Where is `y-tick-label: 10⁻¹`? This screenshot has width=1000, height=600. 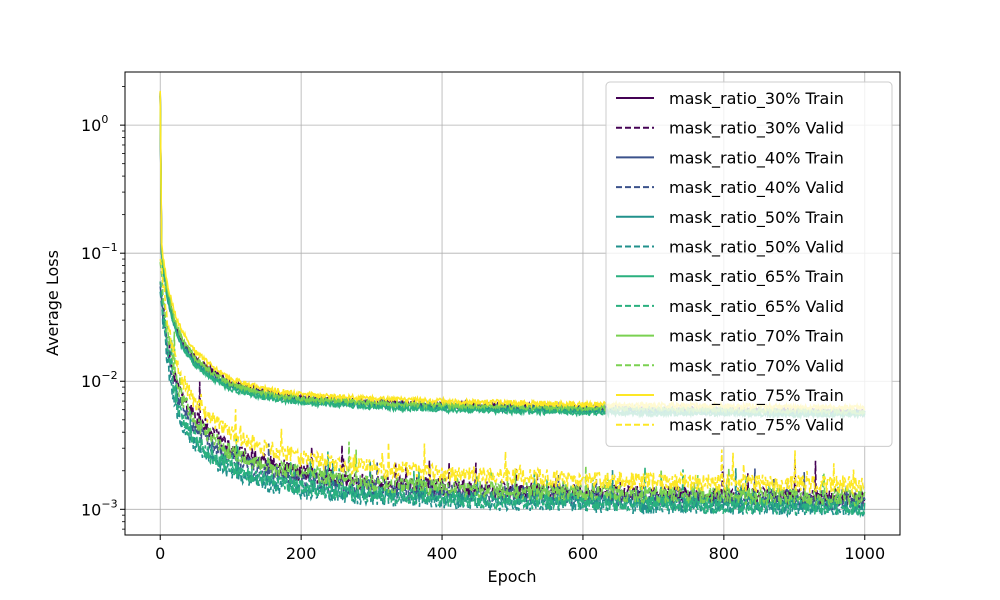 y-tick-label: 10⁻¹ is located at coordinates (99, 252).